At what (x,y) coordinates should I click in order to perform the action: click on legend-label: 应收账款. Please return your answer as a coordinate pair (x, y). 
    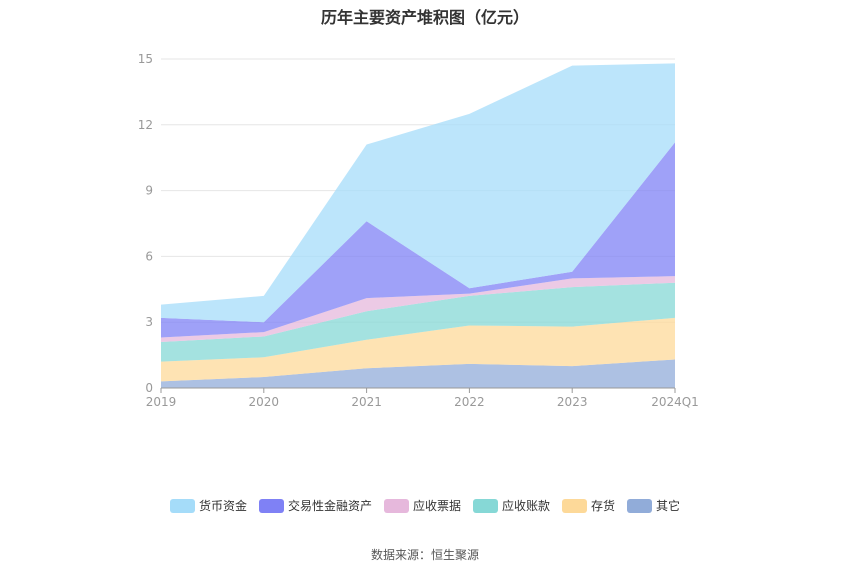
    Looking at the image, I should click on (526, 506).